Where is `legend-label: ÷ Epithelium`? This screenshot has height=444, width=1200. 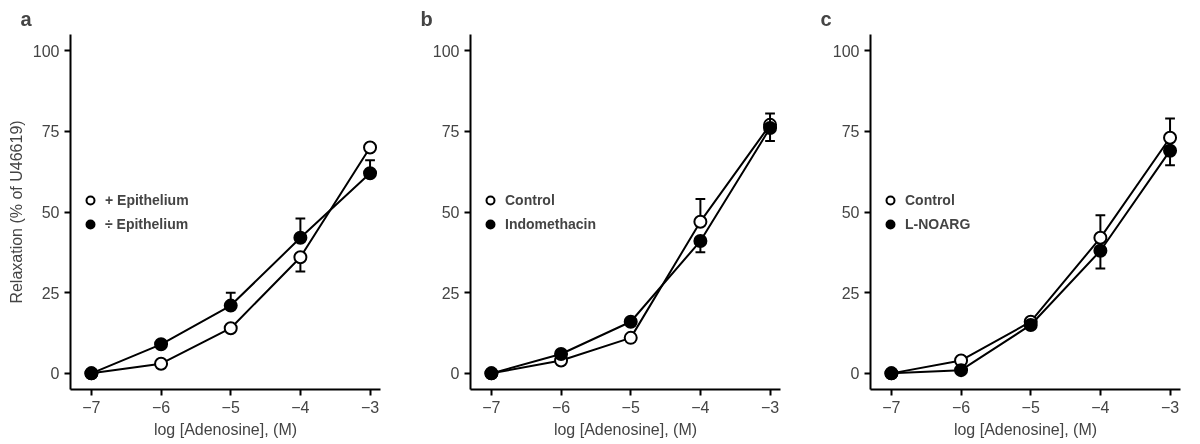
legend-label: ÷ Epithelium is located at coordinates (147, 223).